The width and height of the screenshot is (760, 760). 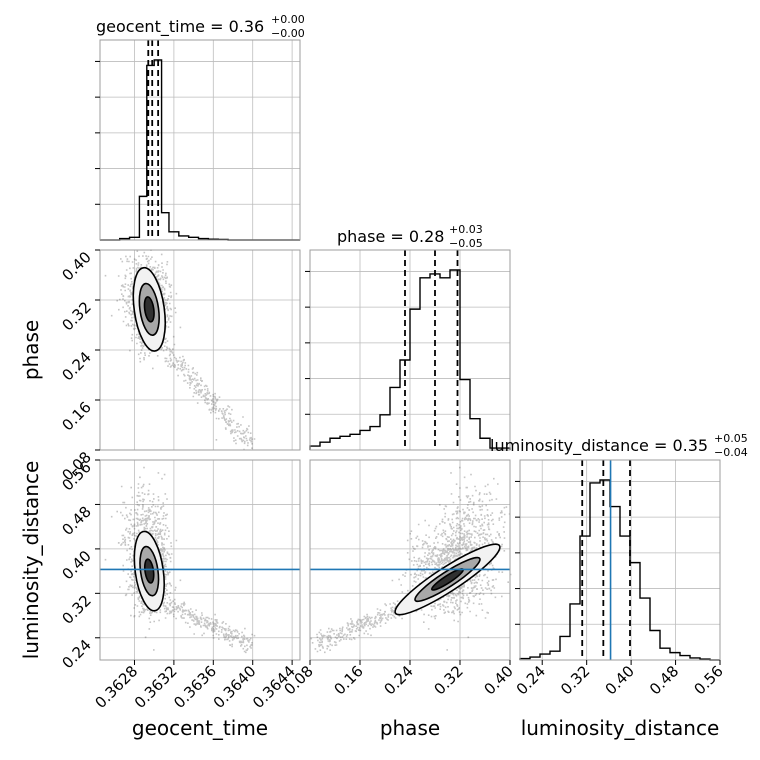 What do you see at coordinates (731, 438) in the screenshot?
I see `title-luminosity-distance-plus: +0.05` at bounding box center [731, 438].